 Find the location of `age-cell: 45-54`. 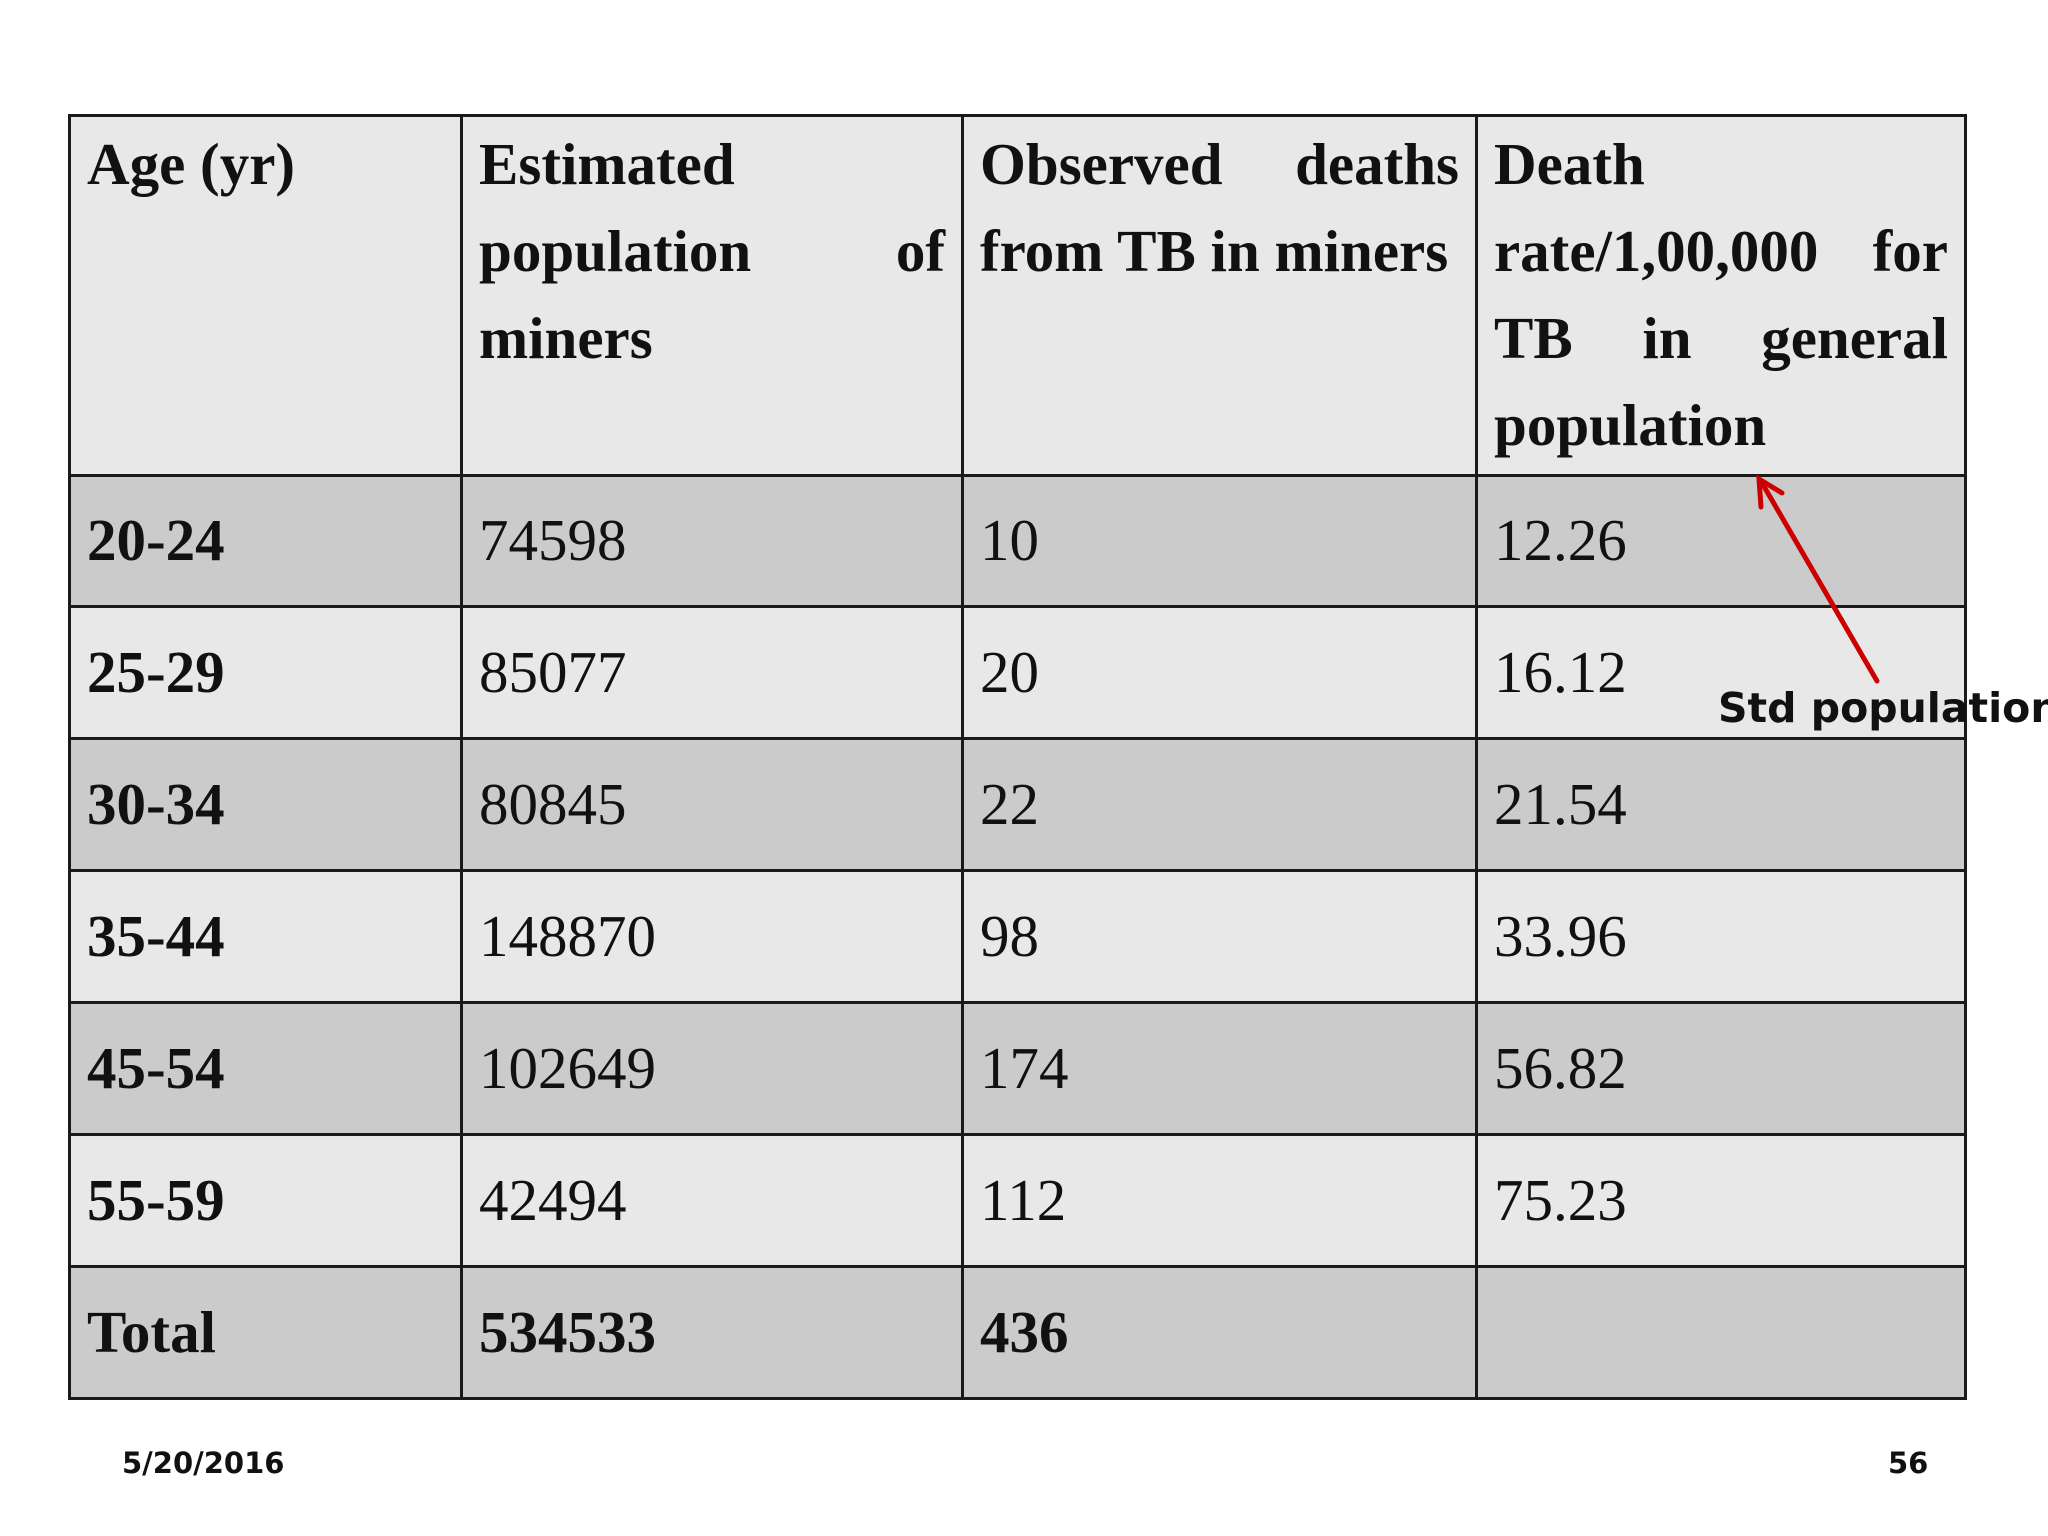

age-cell: 45-54 is located at coordinates (265, 1069).